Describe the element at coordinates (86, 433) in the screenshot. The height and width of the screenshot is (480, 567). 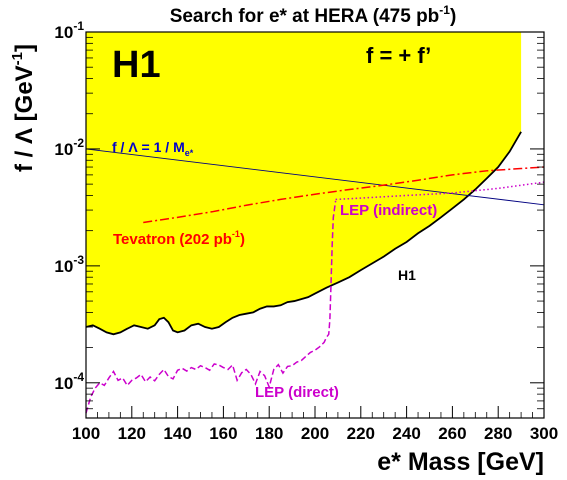
I see `x-tick-label: 100` at that location.